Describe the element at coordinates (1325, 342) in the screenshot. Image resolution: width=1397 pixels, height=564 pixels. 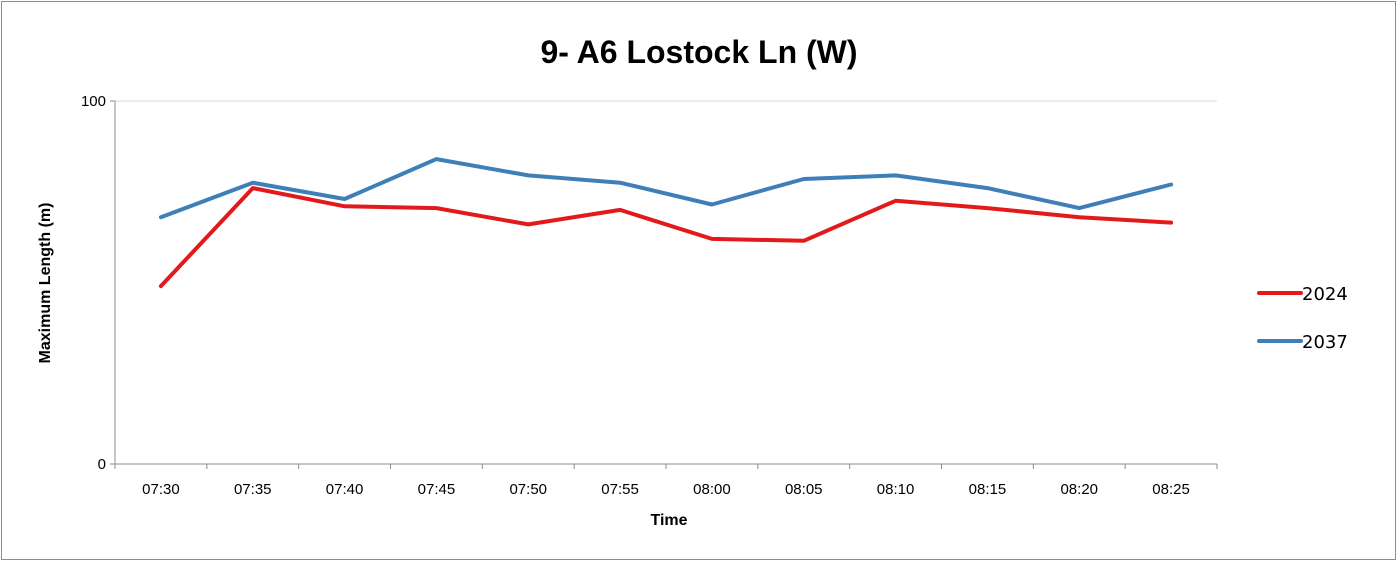
I see `legend-label-2037: 2037` at that location.